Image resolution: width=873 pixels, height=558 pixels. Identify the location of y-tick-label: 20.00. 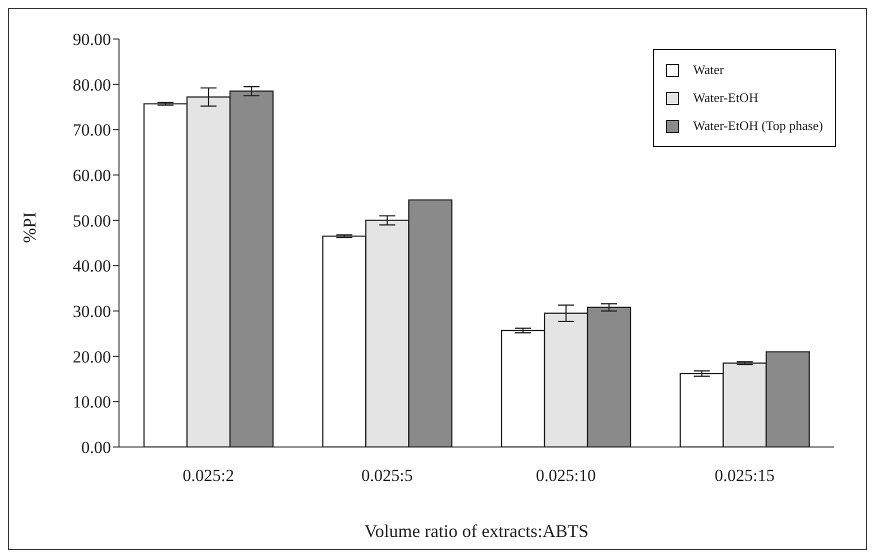
(91, 356).